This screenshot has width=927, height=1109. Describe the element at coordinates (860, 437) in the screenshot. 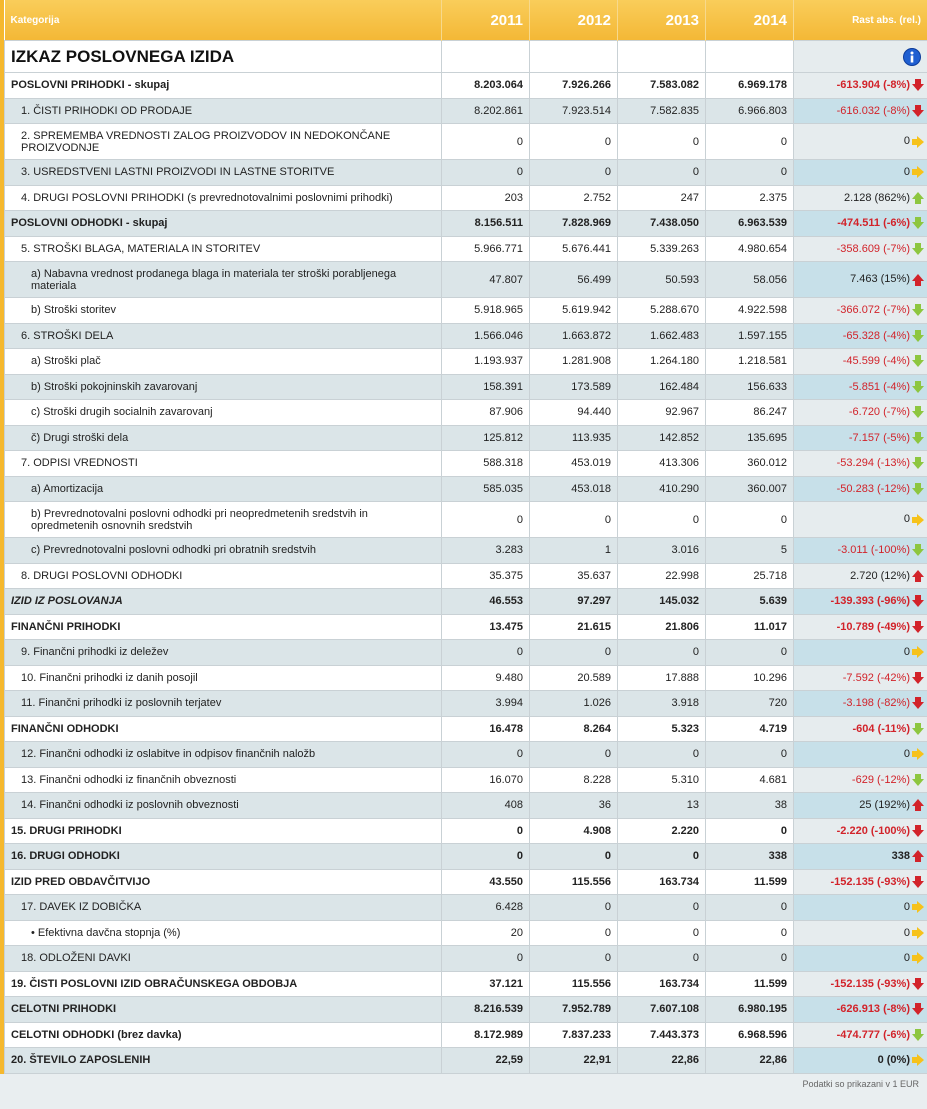

I see `change-cell: -7.157 (-5%)` at that location.